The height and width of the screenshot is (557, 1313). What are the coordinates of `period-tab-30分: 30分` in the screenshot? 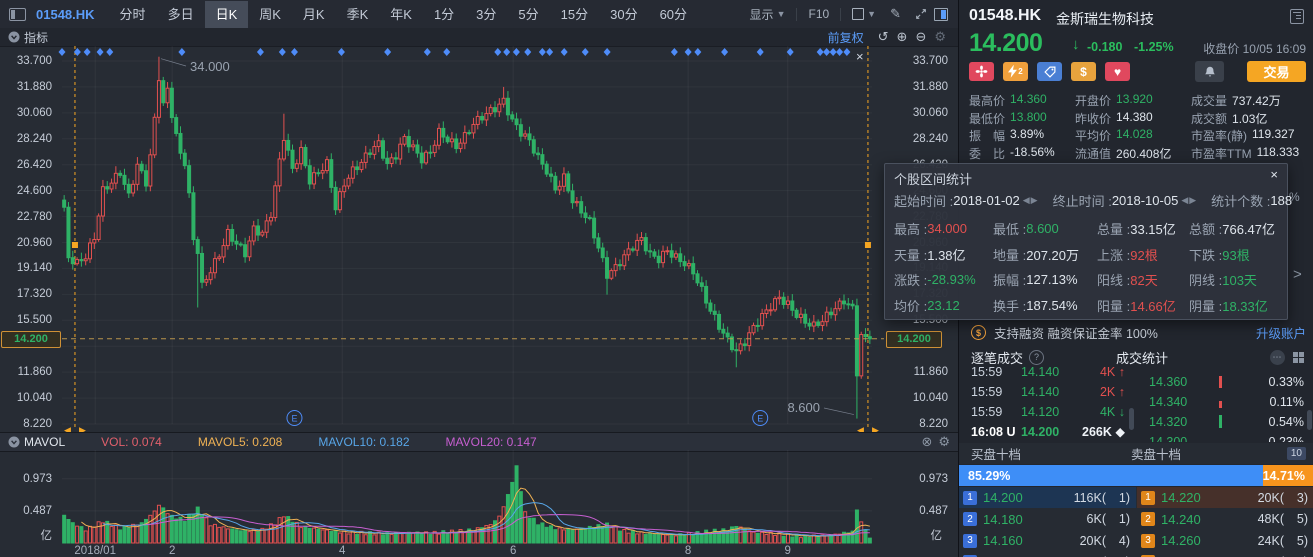 It's located at (624, 14).